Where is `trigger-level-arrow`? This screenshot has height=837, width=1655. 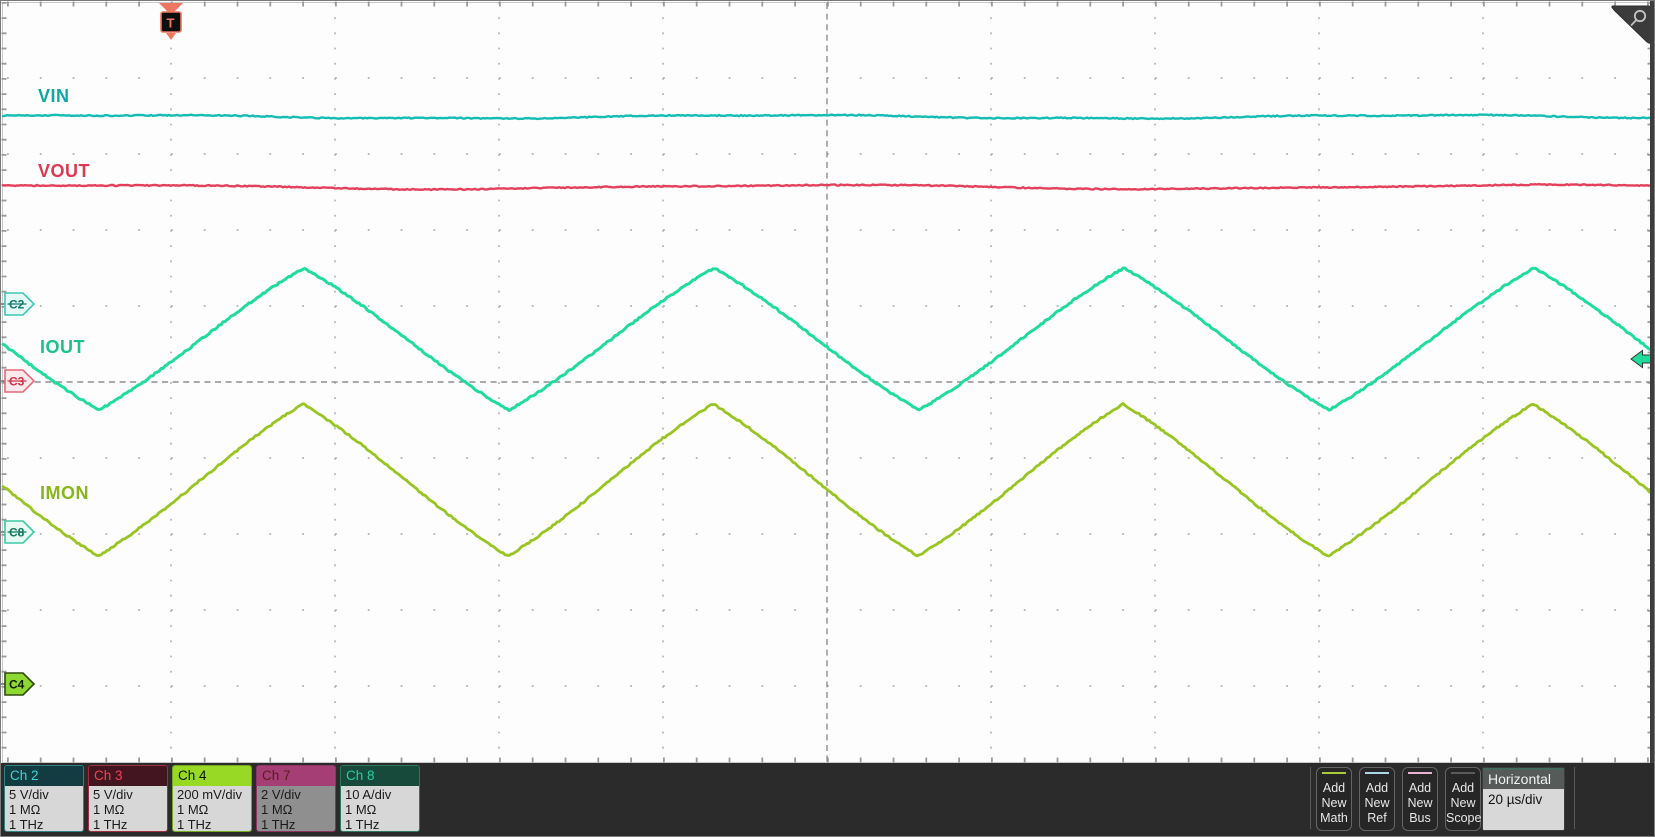
trigger-level-arrow is located at coordinates (1642, 359).